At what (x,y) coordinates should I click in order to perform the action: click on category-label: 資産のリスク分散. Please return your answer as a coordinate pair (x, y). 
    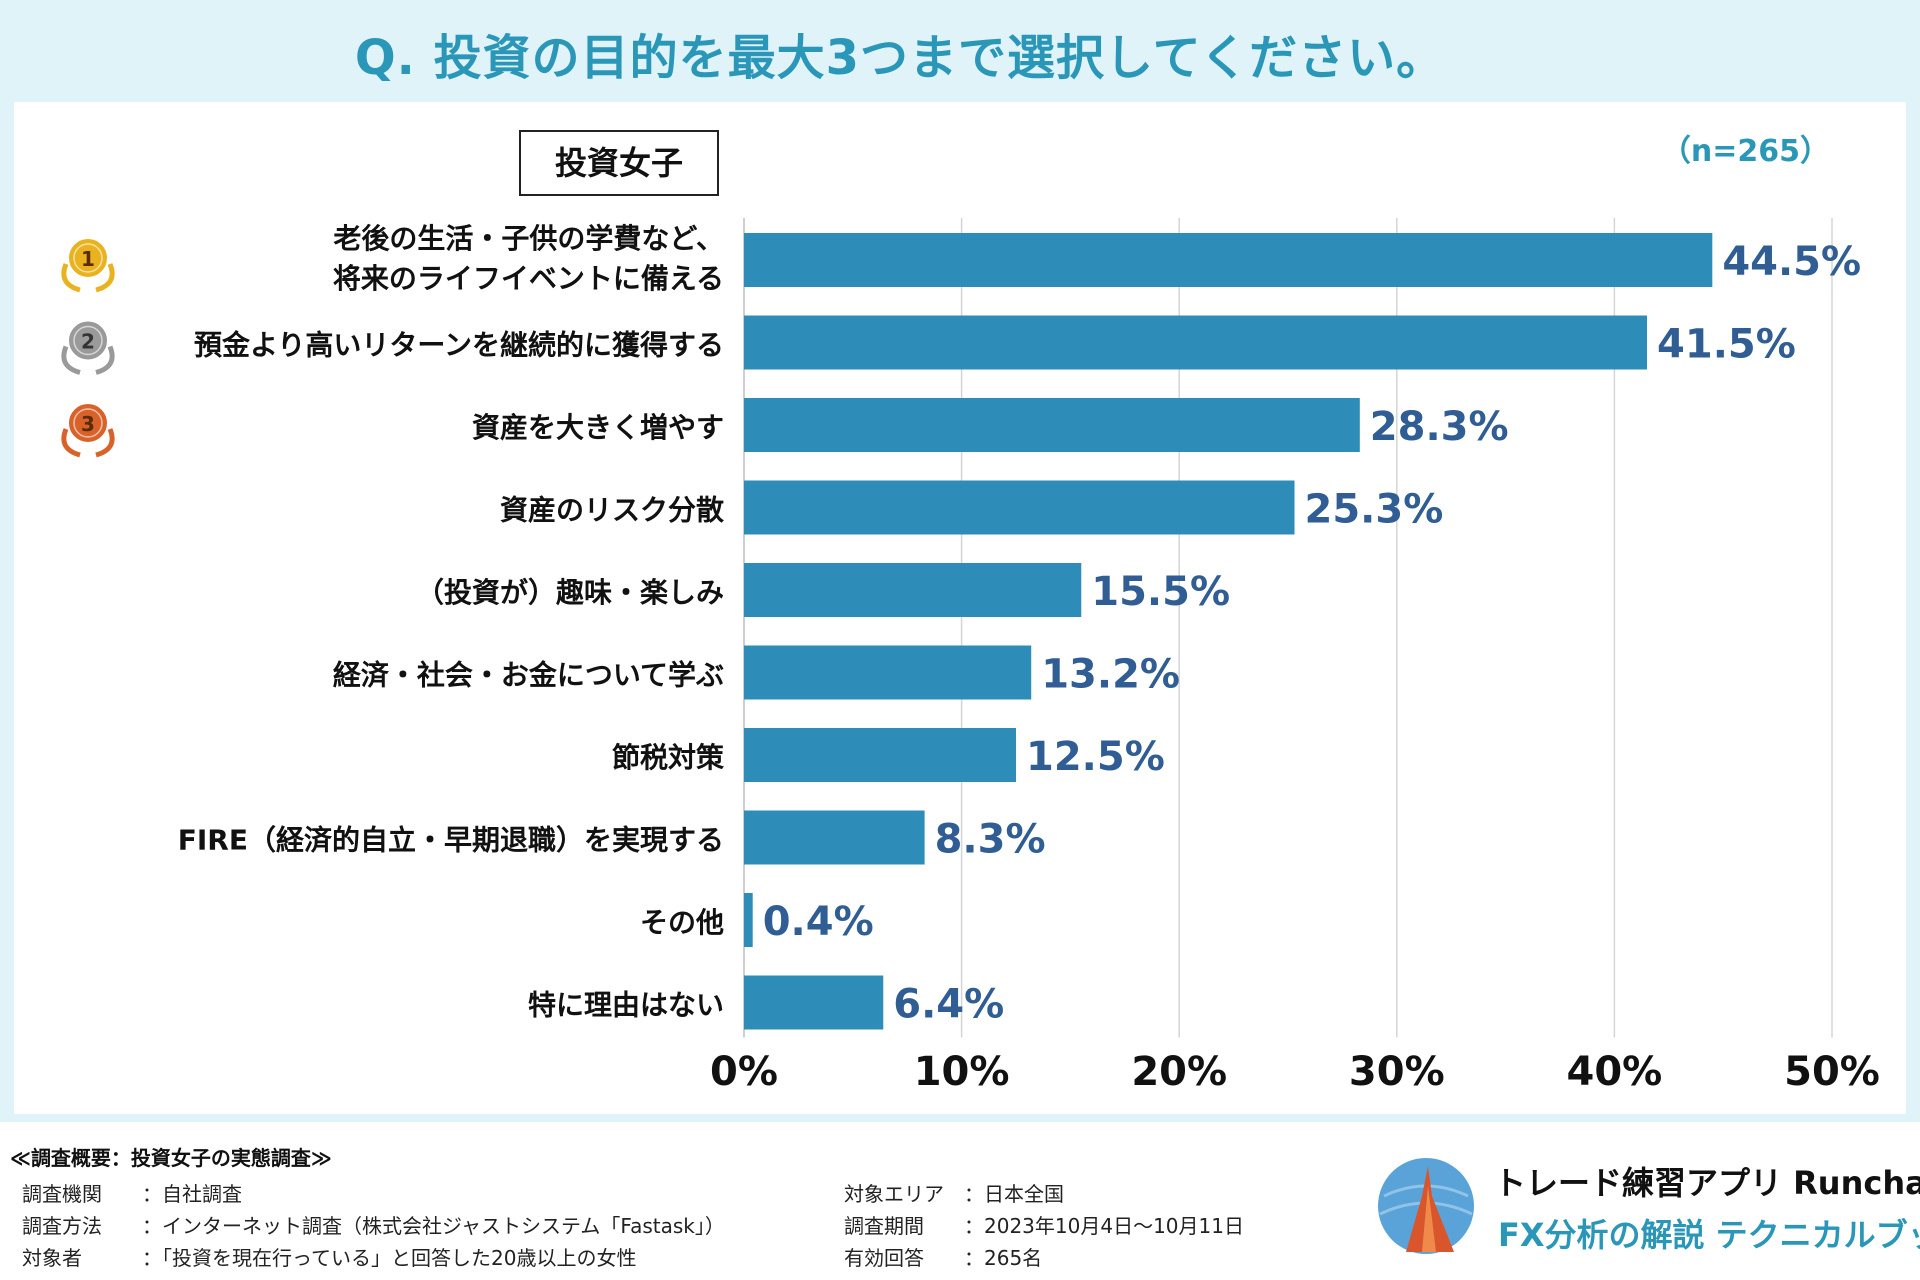
    Looking at the image, I should click on (612, 510).